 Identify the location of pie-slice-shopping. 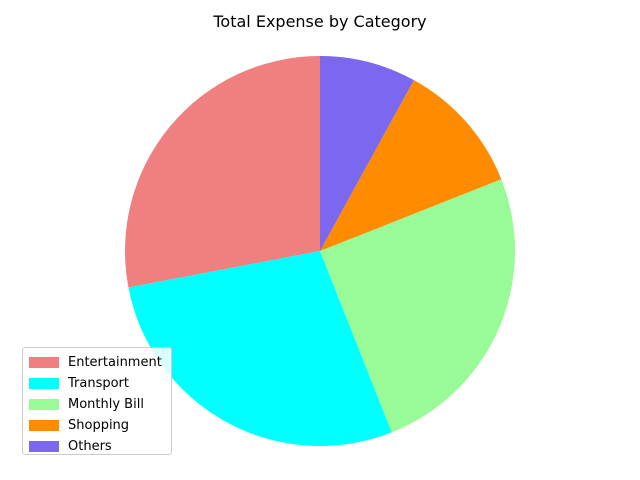
(411, 165).